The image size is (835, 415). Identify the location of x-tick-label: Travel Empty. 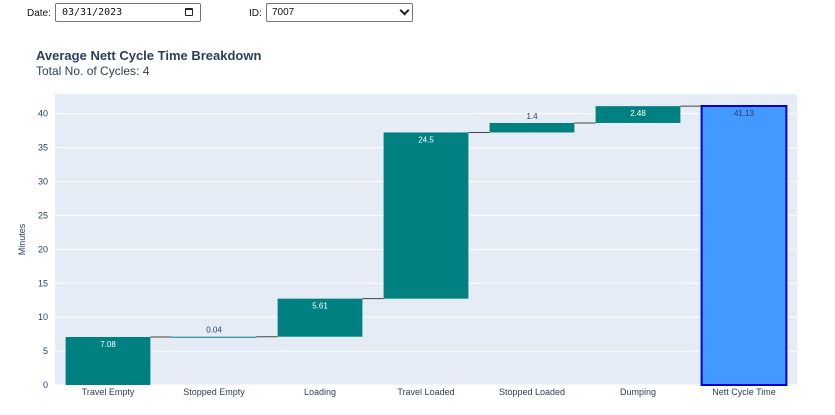
(108, 392).